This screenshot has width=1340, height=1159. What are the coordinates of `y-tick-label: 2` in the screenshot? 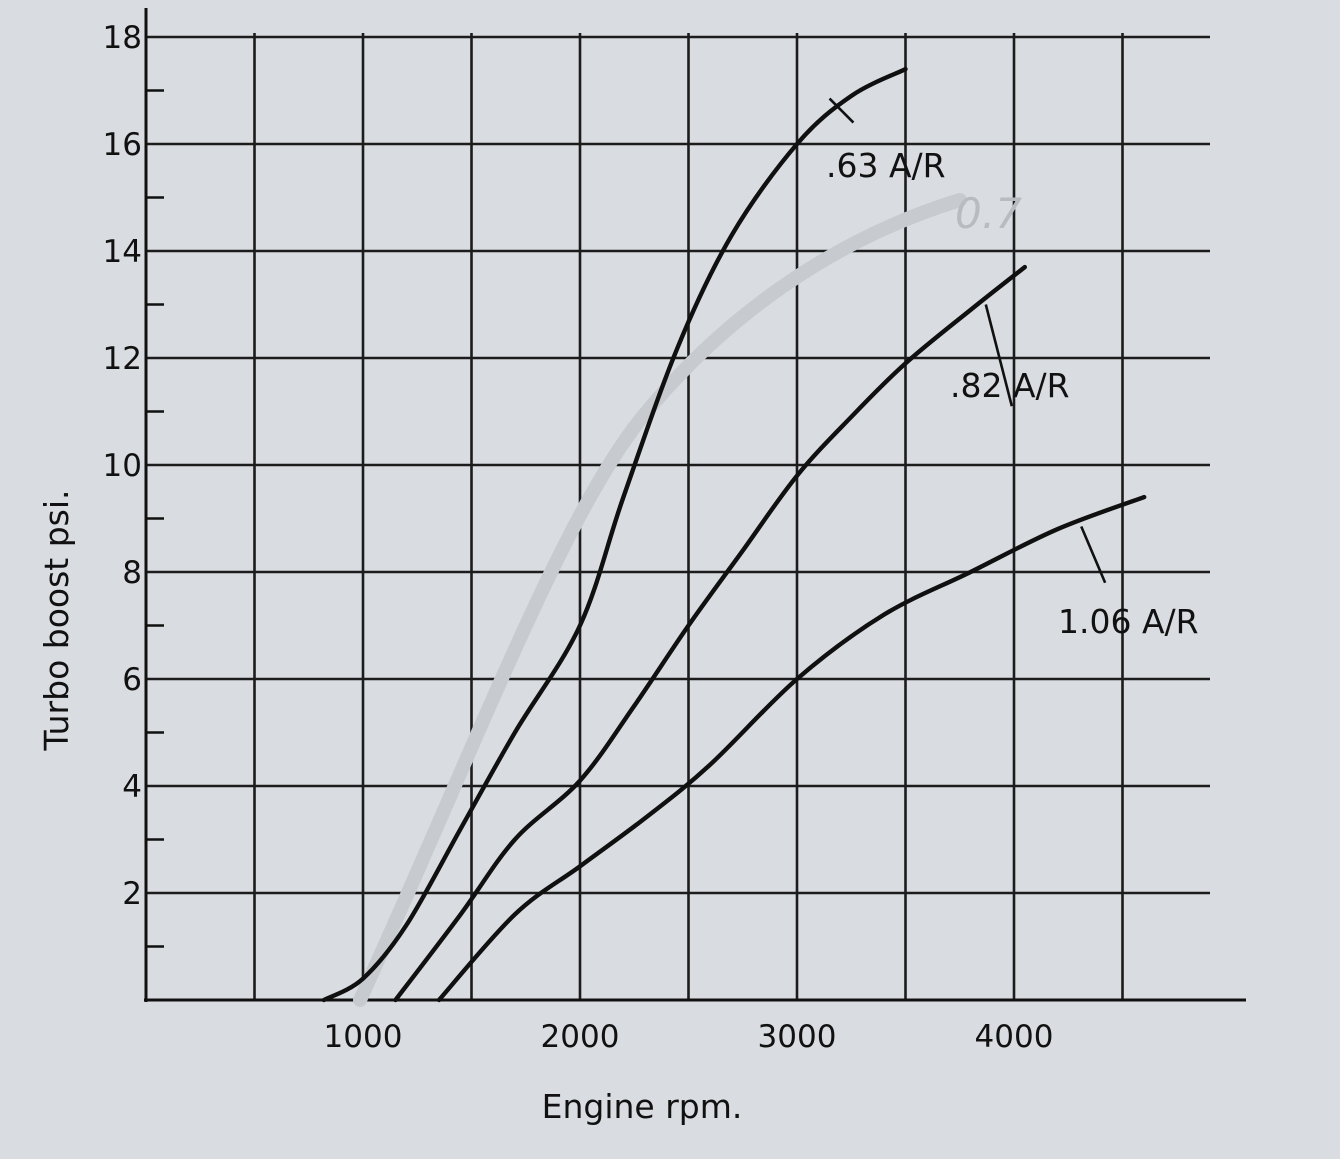 It's located at (132, 894).